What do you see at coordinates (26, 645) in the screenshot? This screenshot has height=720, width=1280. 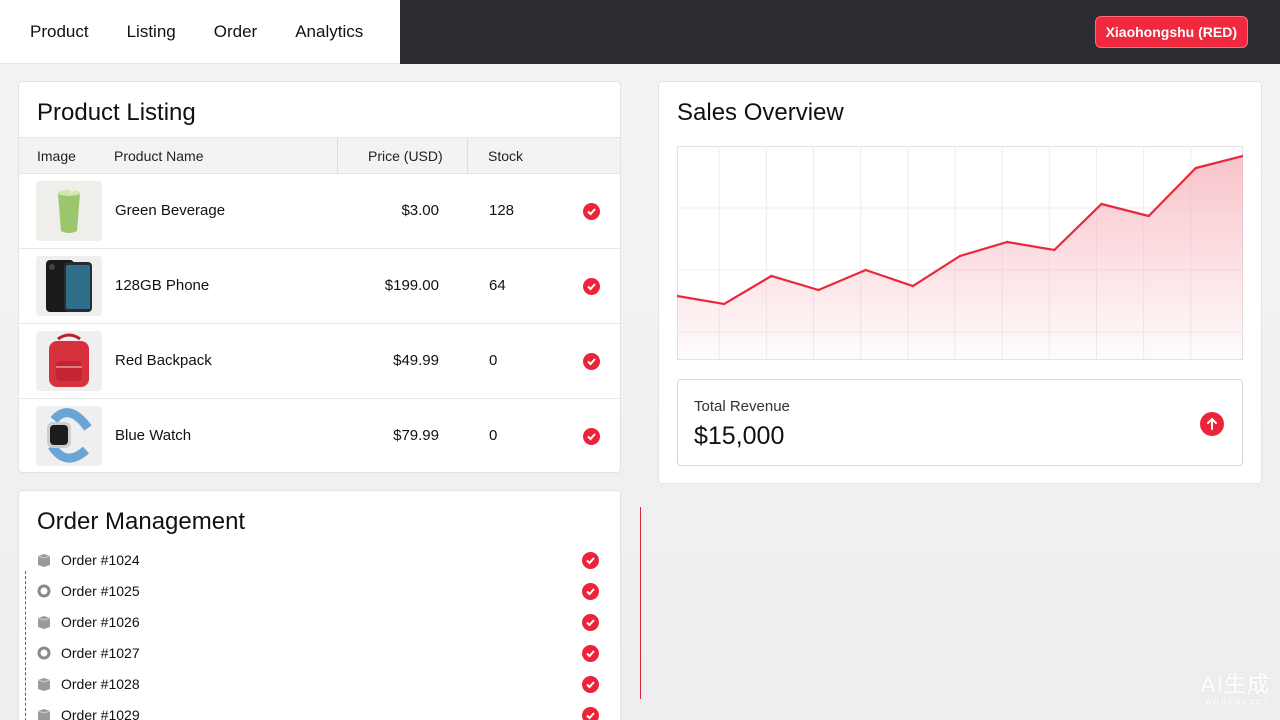 I see `order-timeline-line` at bounding box center [26, 645].